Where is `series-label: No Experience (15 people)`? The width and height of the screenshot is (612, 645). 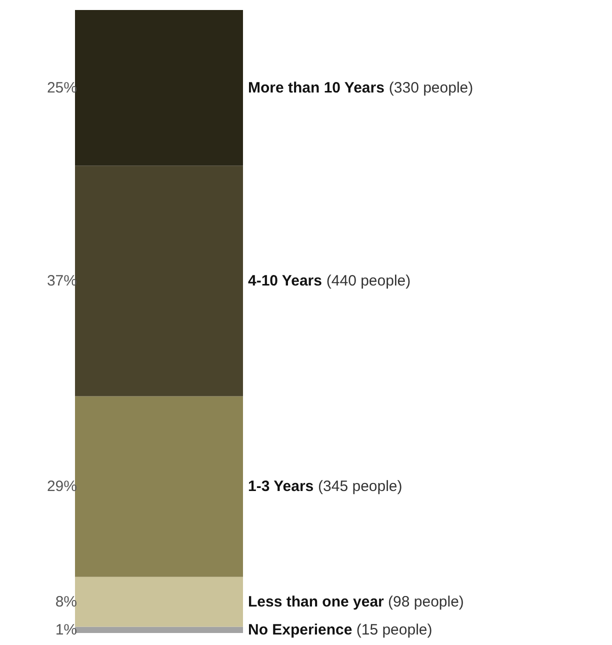
series-label: No Experience (15 people) is located at coordinates (340, 629).